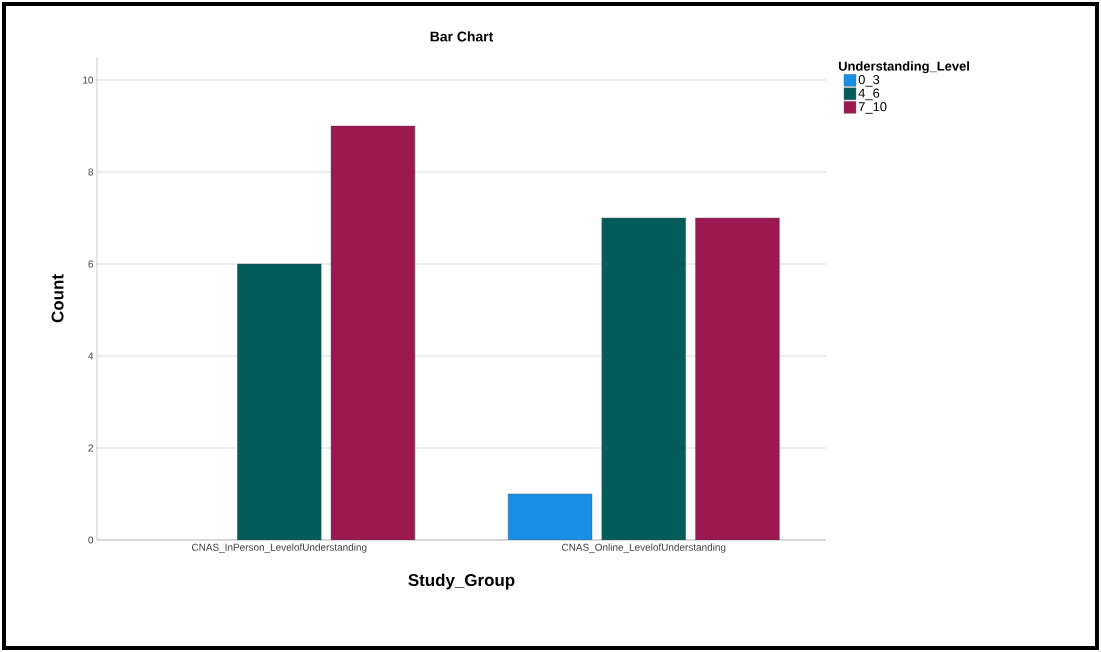 The height and width of the screenshot is (652, 1101). I want to click on y-tick-label: 10, so click(88, 80).